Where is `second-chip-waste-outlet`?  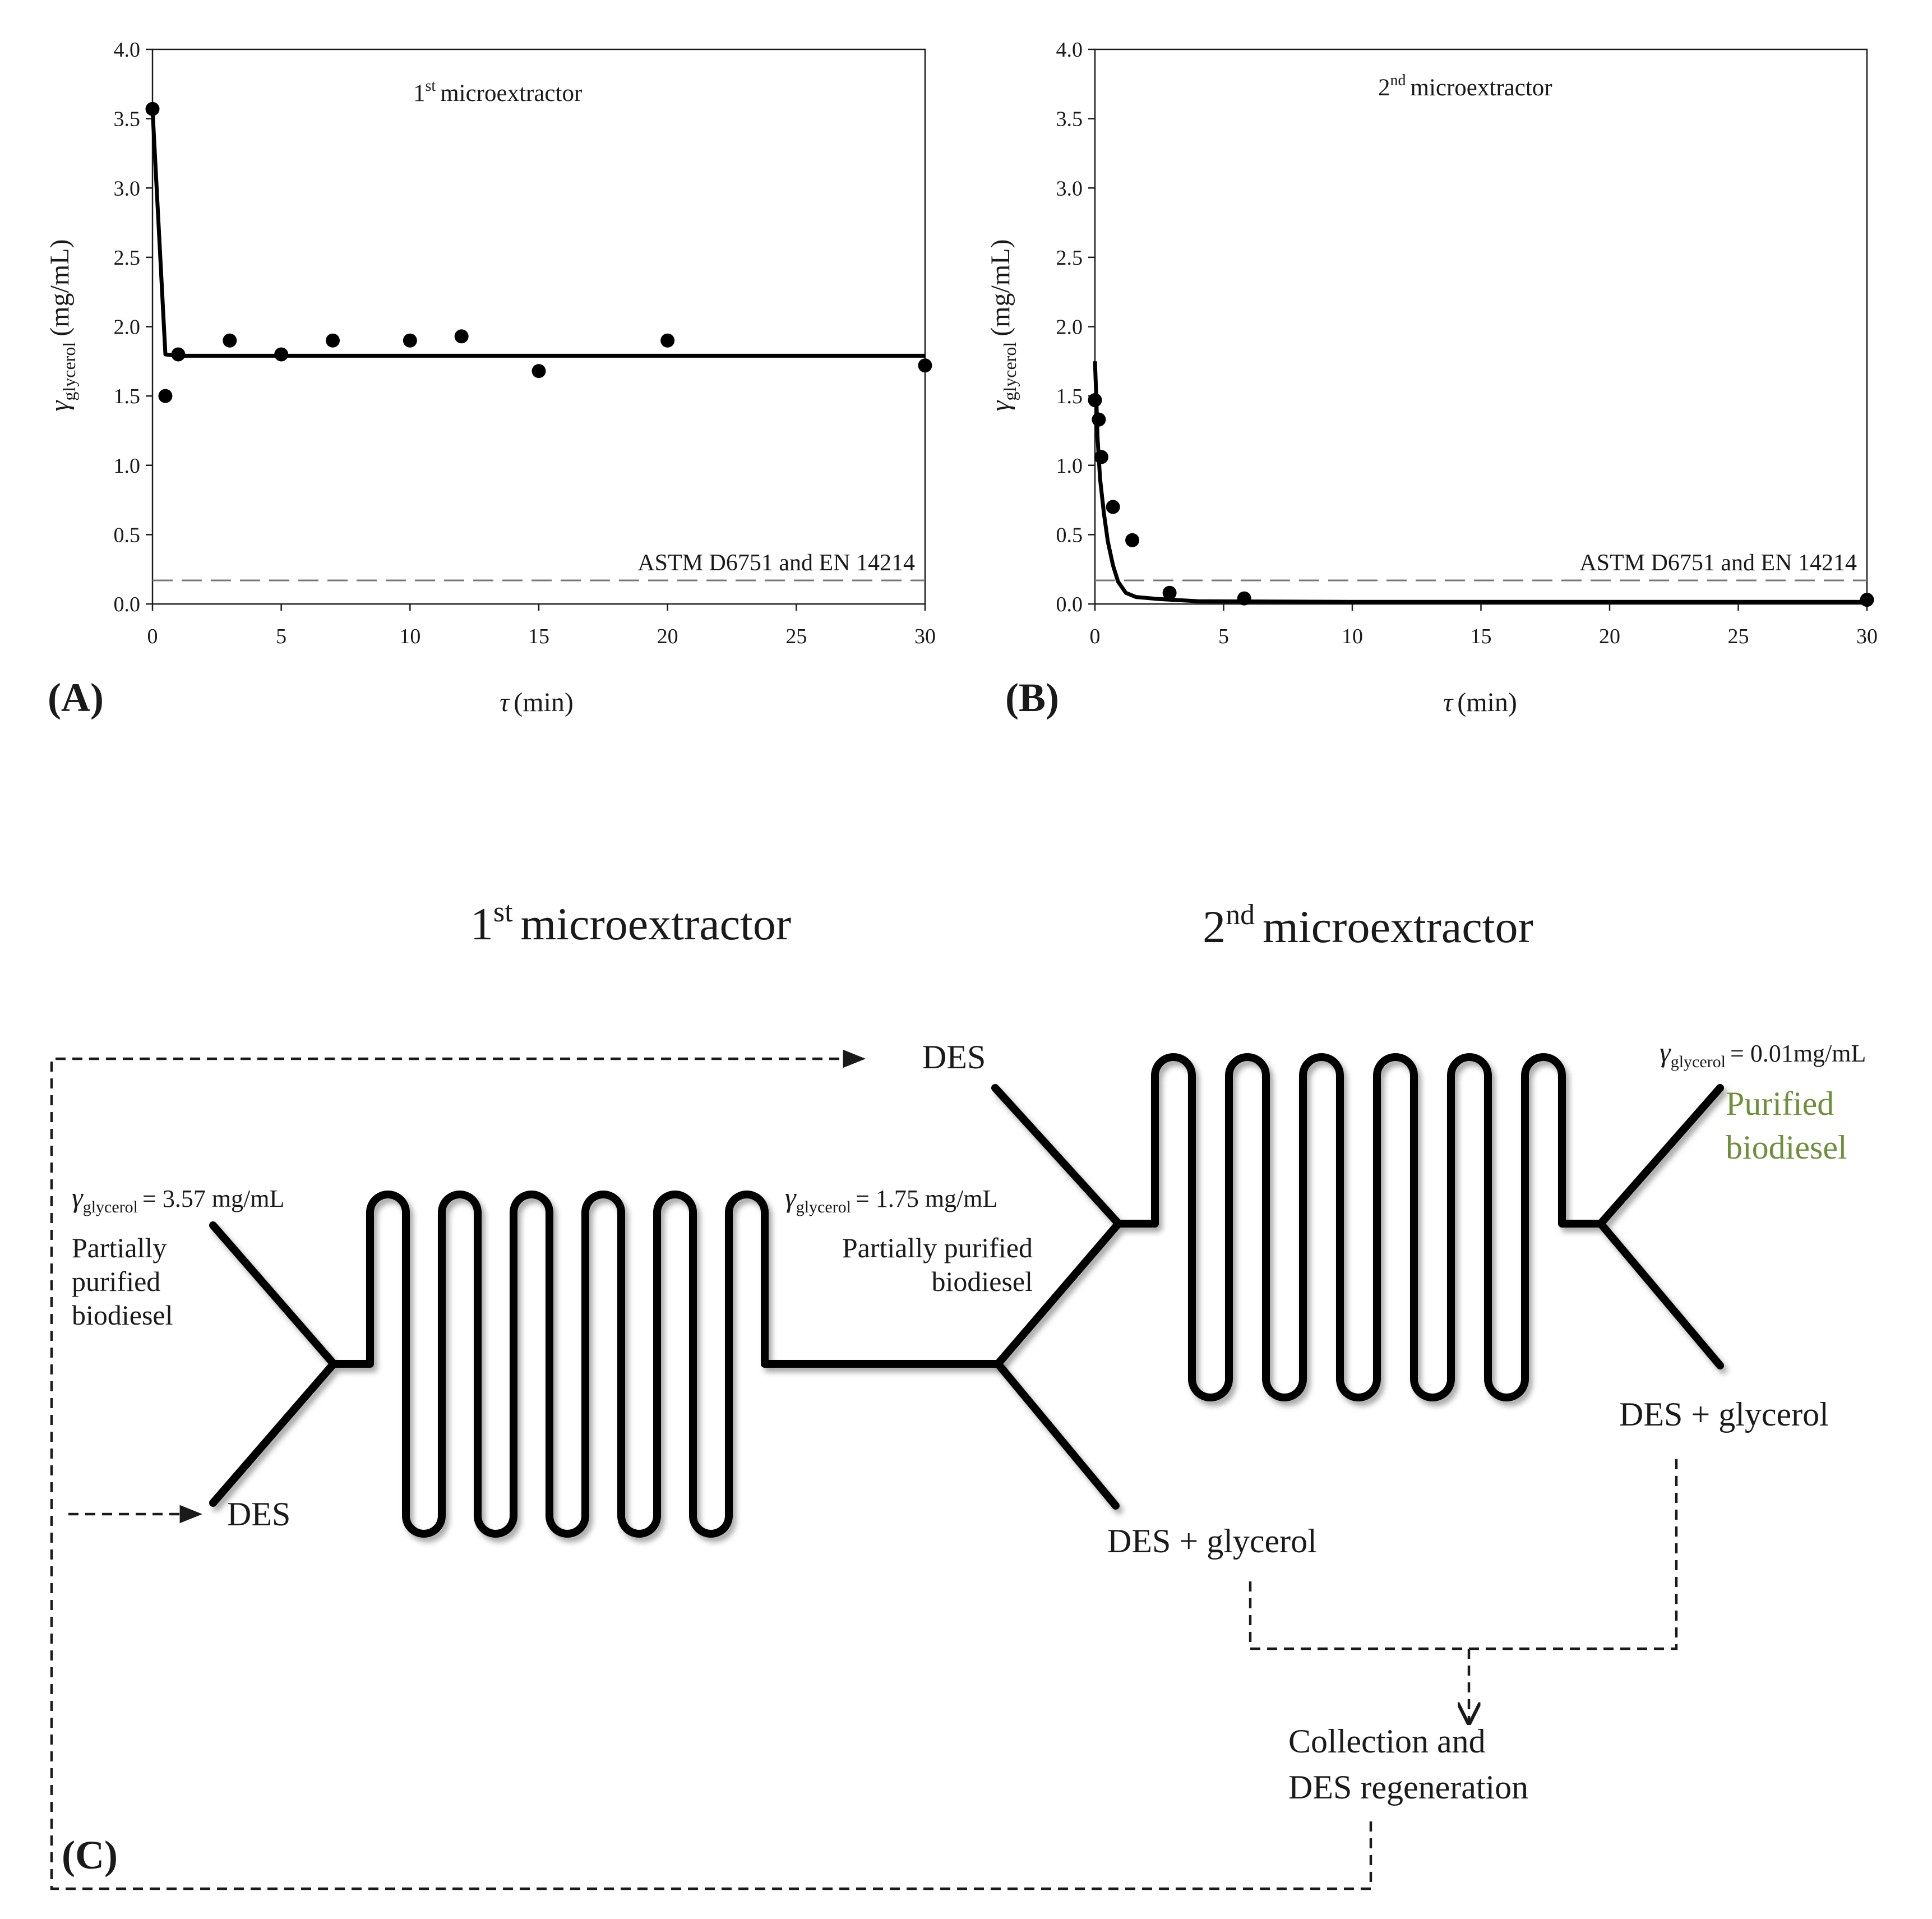 second-chip-waste-outlet is located at coordinates (1057, 1435).